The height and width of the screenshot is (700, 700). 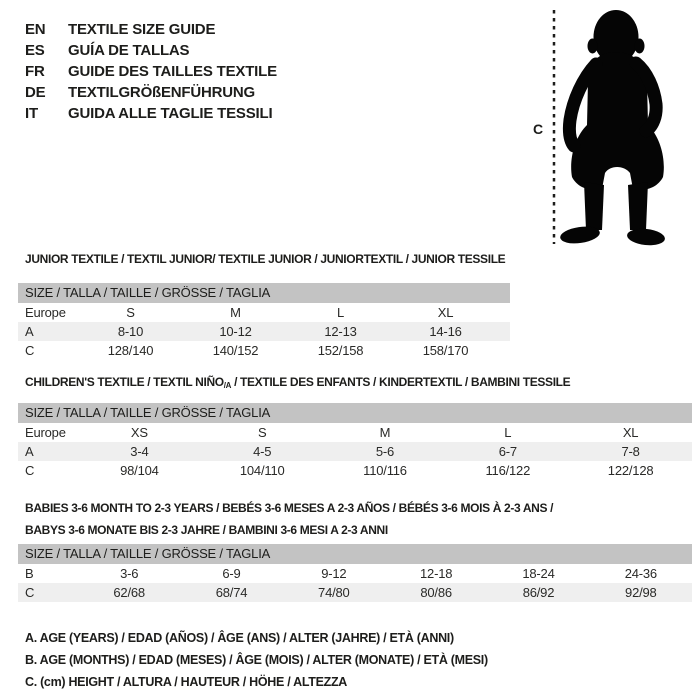 What do you see at coordinates (139, 470) in the screenshot?
I see `table-cell: 98/104` at bounding box center [139, 470].